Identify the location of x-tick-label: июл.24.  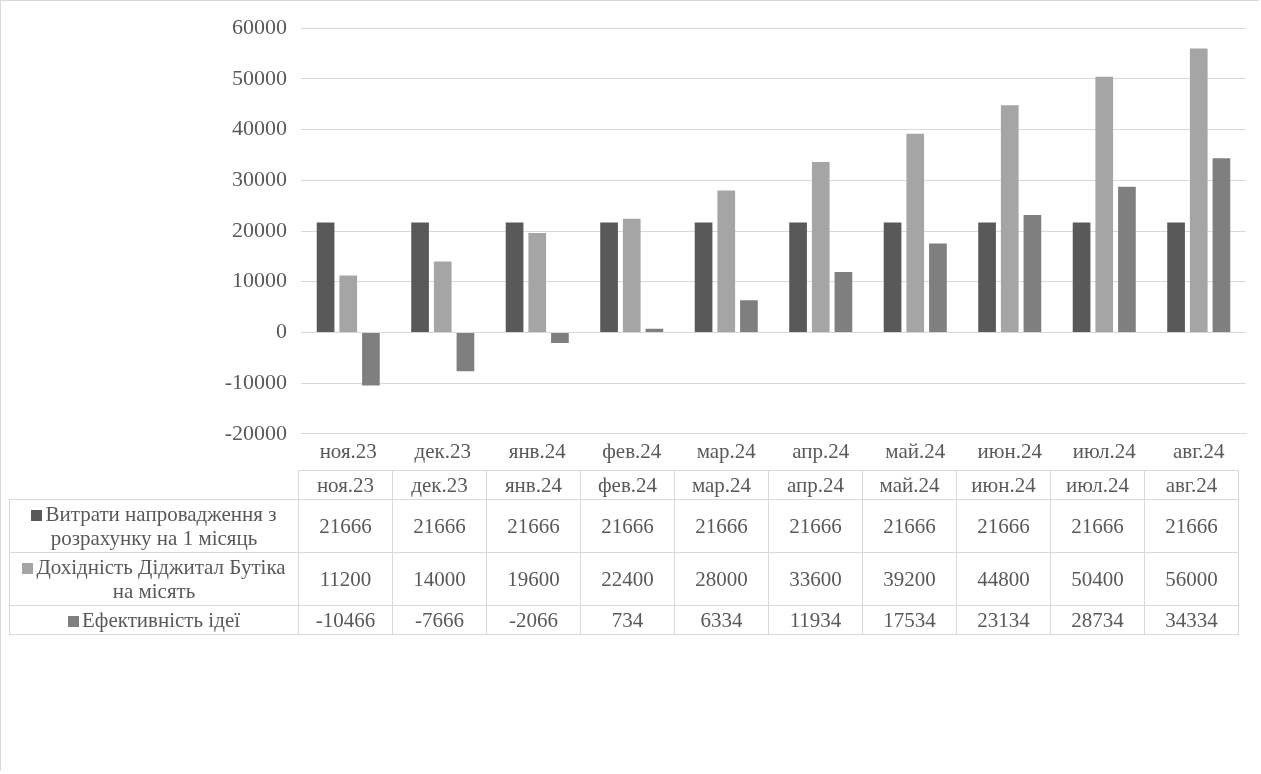
(1104, 450).